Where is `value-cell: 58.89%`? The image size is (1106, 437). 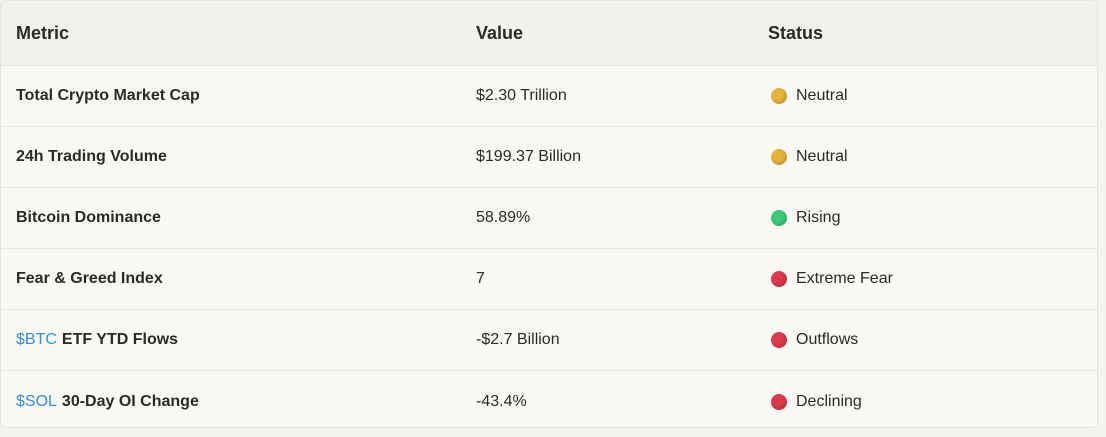
value-cell: 58.89% is located at coordinates (503, 217).